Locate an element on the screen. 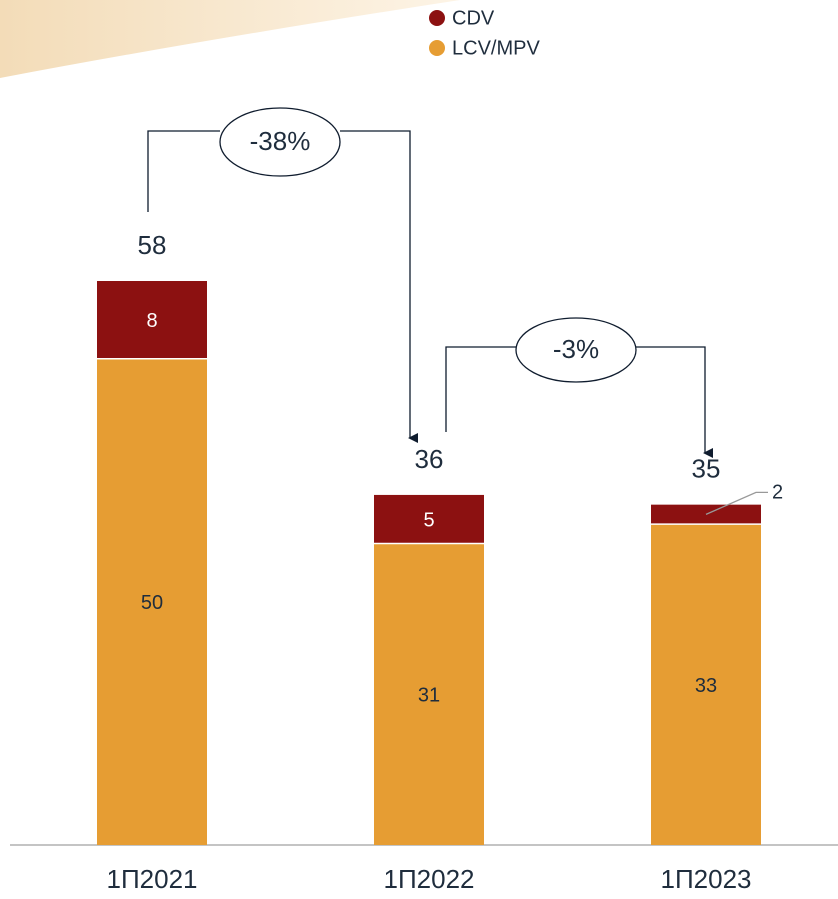  legend-label: LCV/MPV is located at coordinates (496, 48).